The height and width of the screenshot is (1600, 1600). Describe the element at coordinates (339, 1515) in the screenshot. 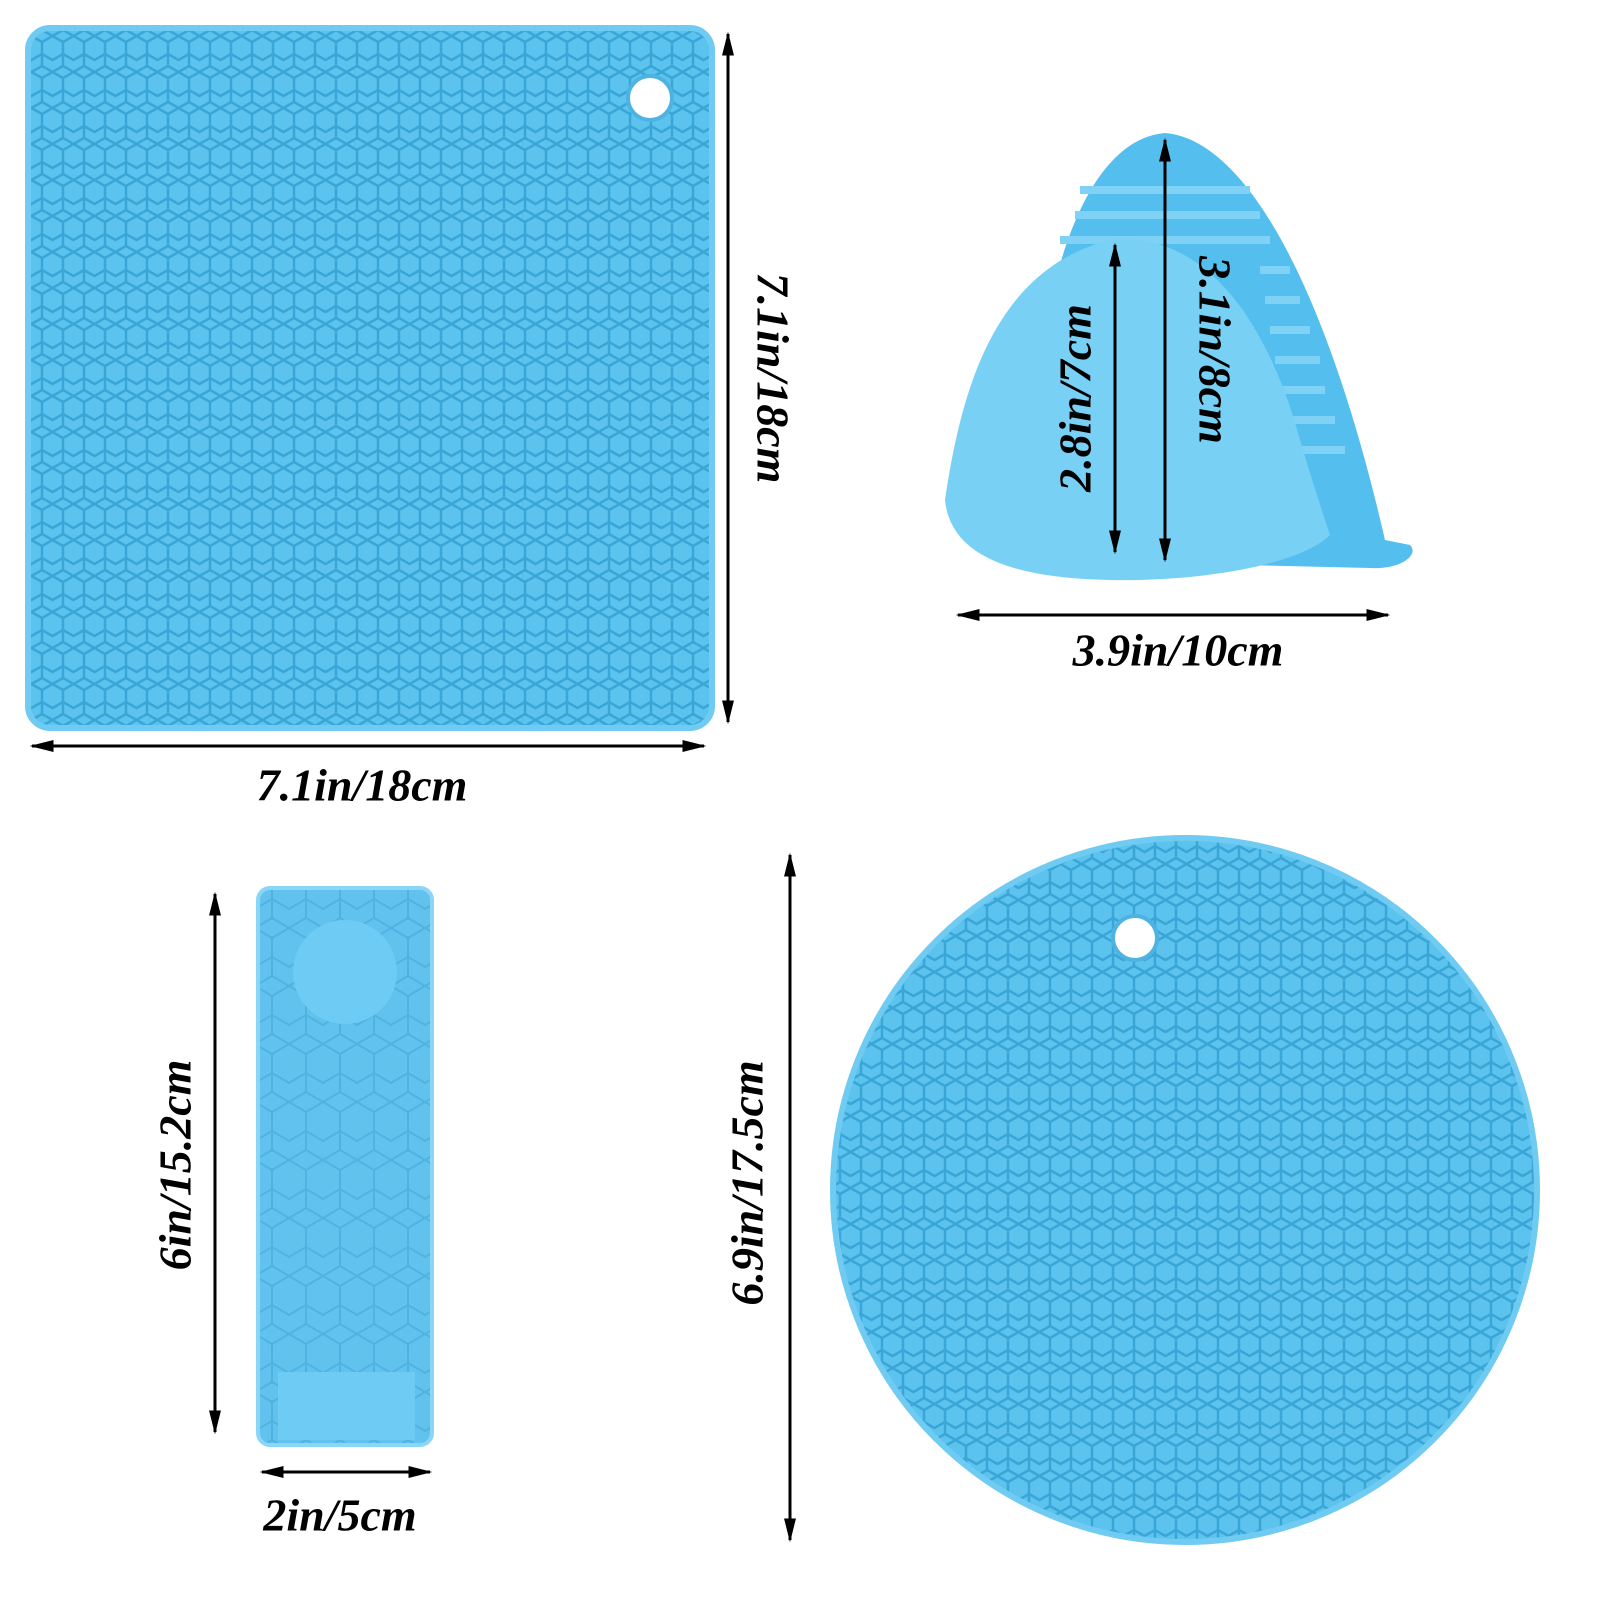

I see `width-label: 2in/5cm` at that location.